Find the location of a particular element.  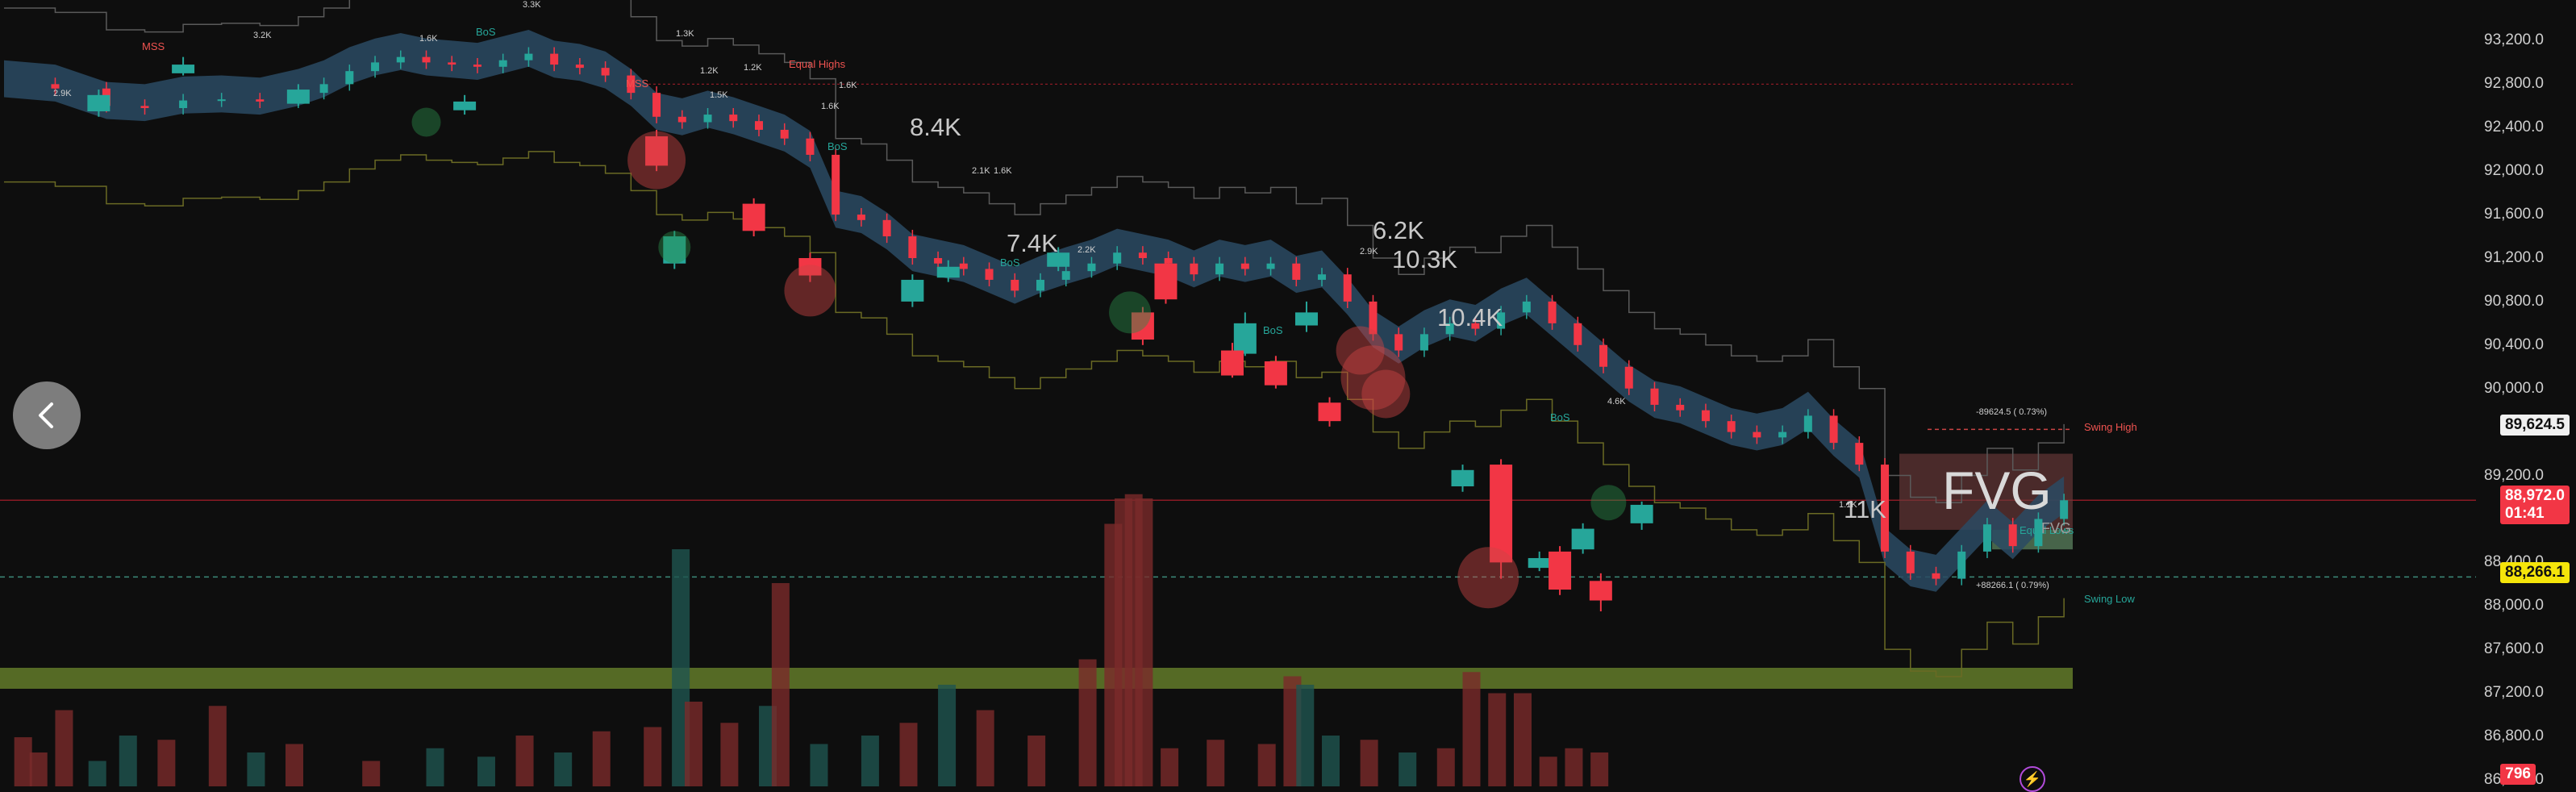

current-price-tag: 88,972.0 01:41 is located at coordinates (2535, 505).